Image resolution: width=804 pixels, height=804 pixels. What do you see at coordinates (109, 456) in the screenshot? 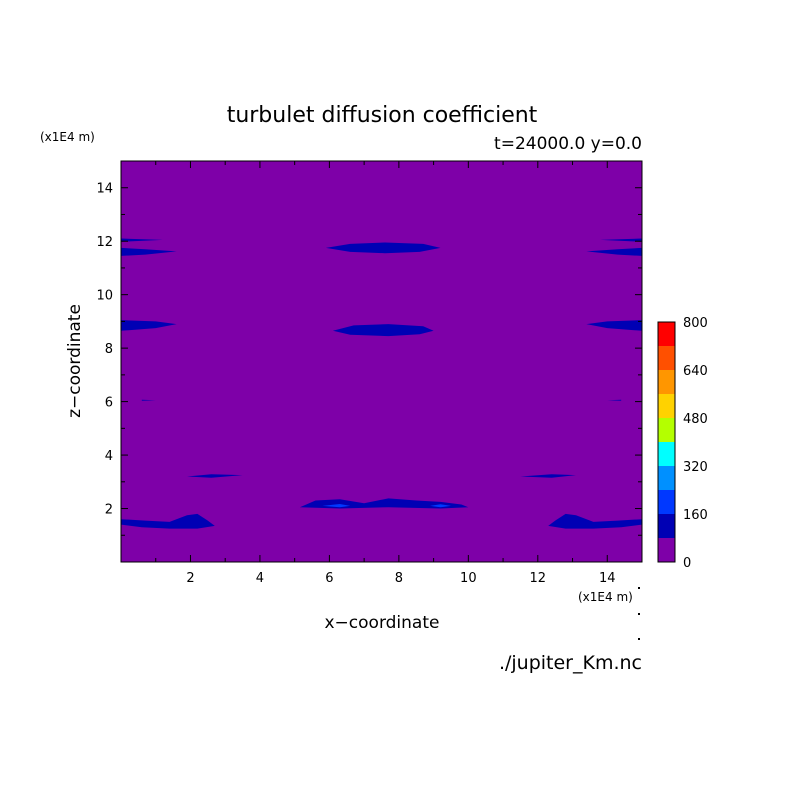
I see `y-tick-label: 4` at bounding box center [109, 456].